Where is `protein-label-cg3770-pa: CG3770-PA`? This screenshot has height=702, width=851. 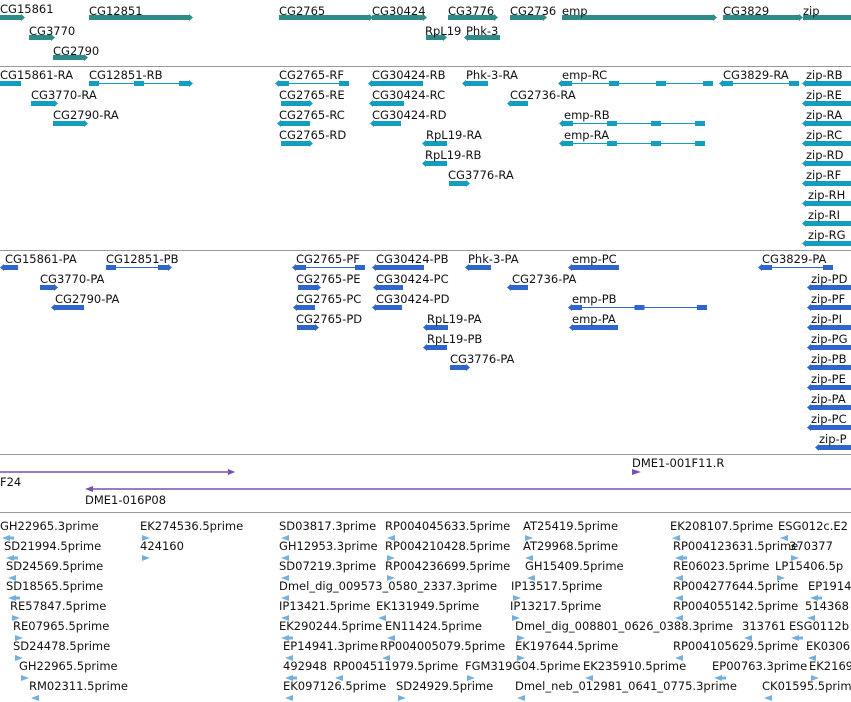 protein-label-cg3770-pa: CG3770-PA is located at coordinates (72, 279).